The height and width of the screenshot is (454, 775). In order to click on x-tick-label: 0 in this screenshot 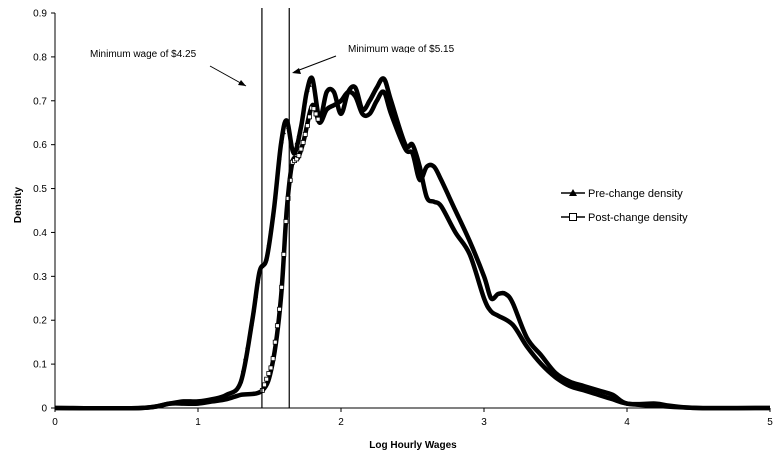, I will do `click(55, 422)`.